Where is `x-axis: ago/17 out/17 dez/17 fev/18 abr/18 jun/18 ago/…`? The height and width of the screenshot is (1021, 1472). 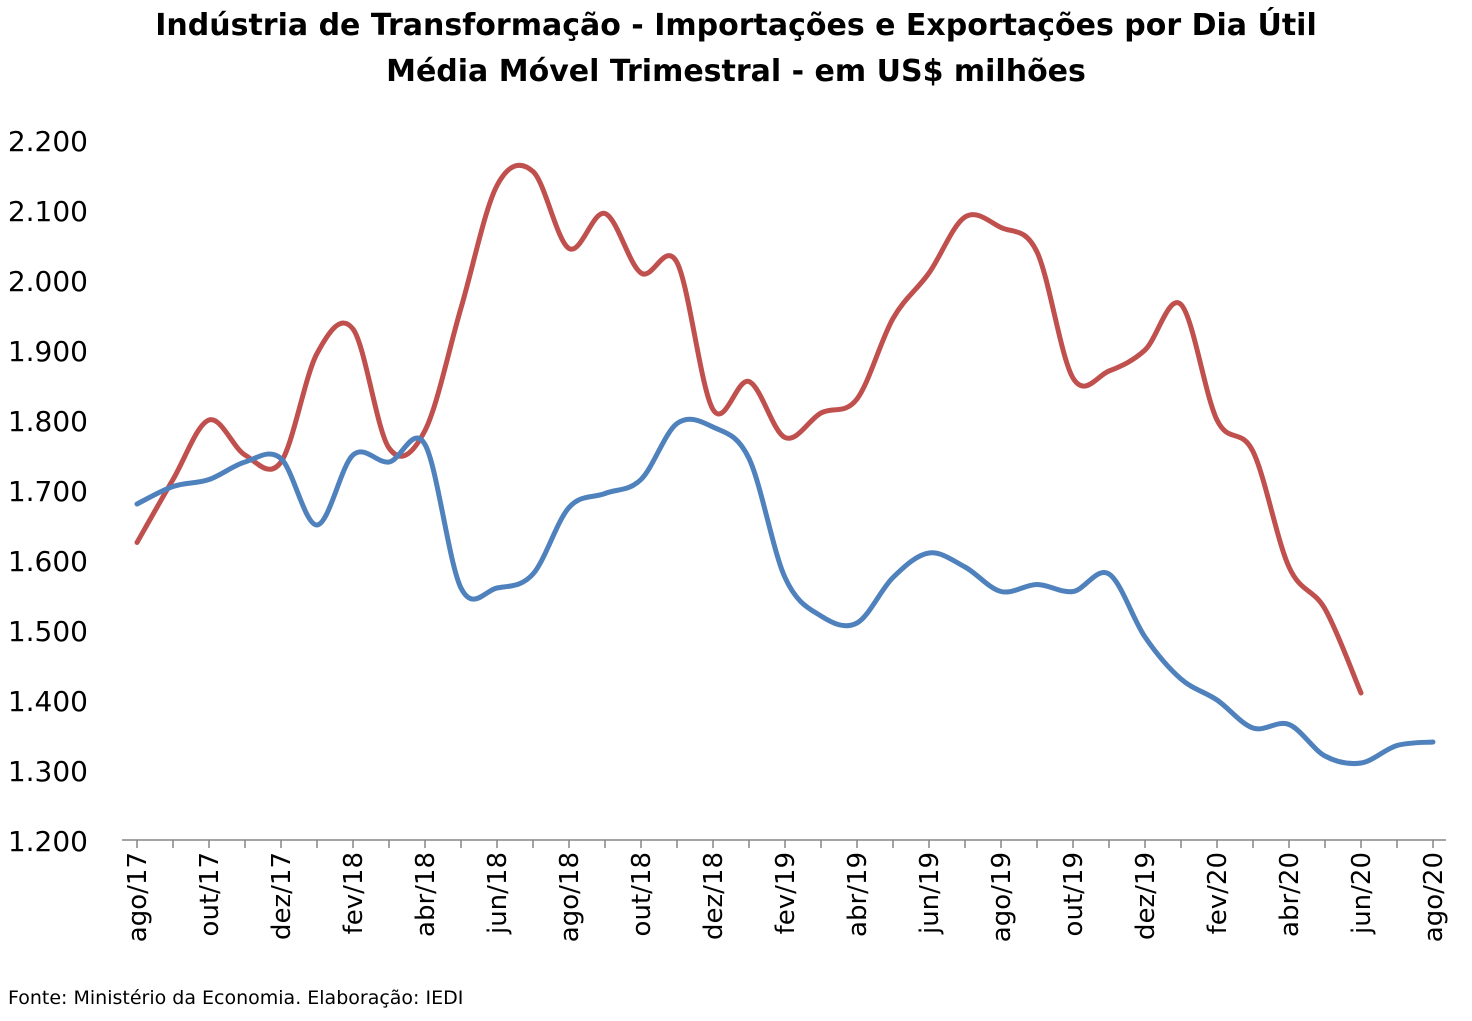
x-axis: ago/17 out/17 dez/17 fev/18 abr/18 jun/18 ago/… is located at coordinates (785, 890).